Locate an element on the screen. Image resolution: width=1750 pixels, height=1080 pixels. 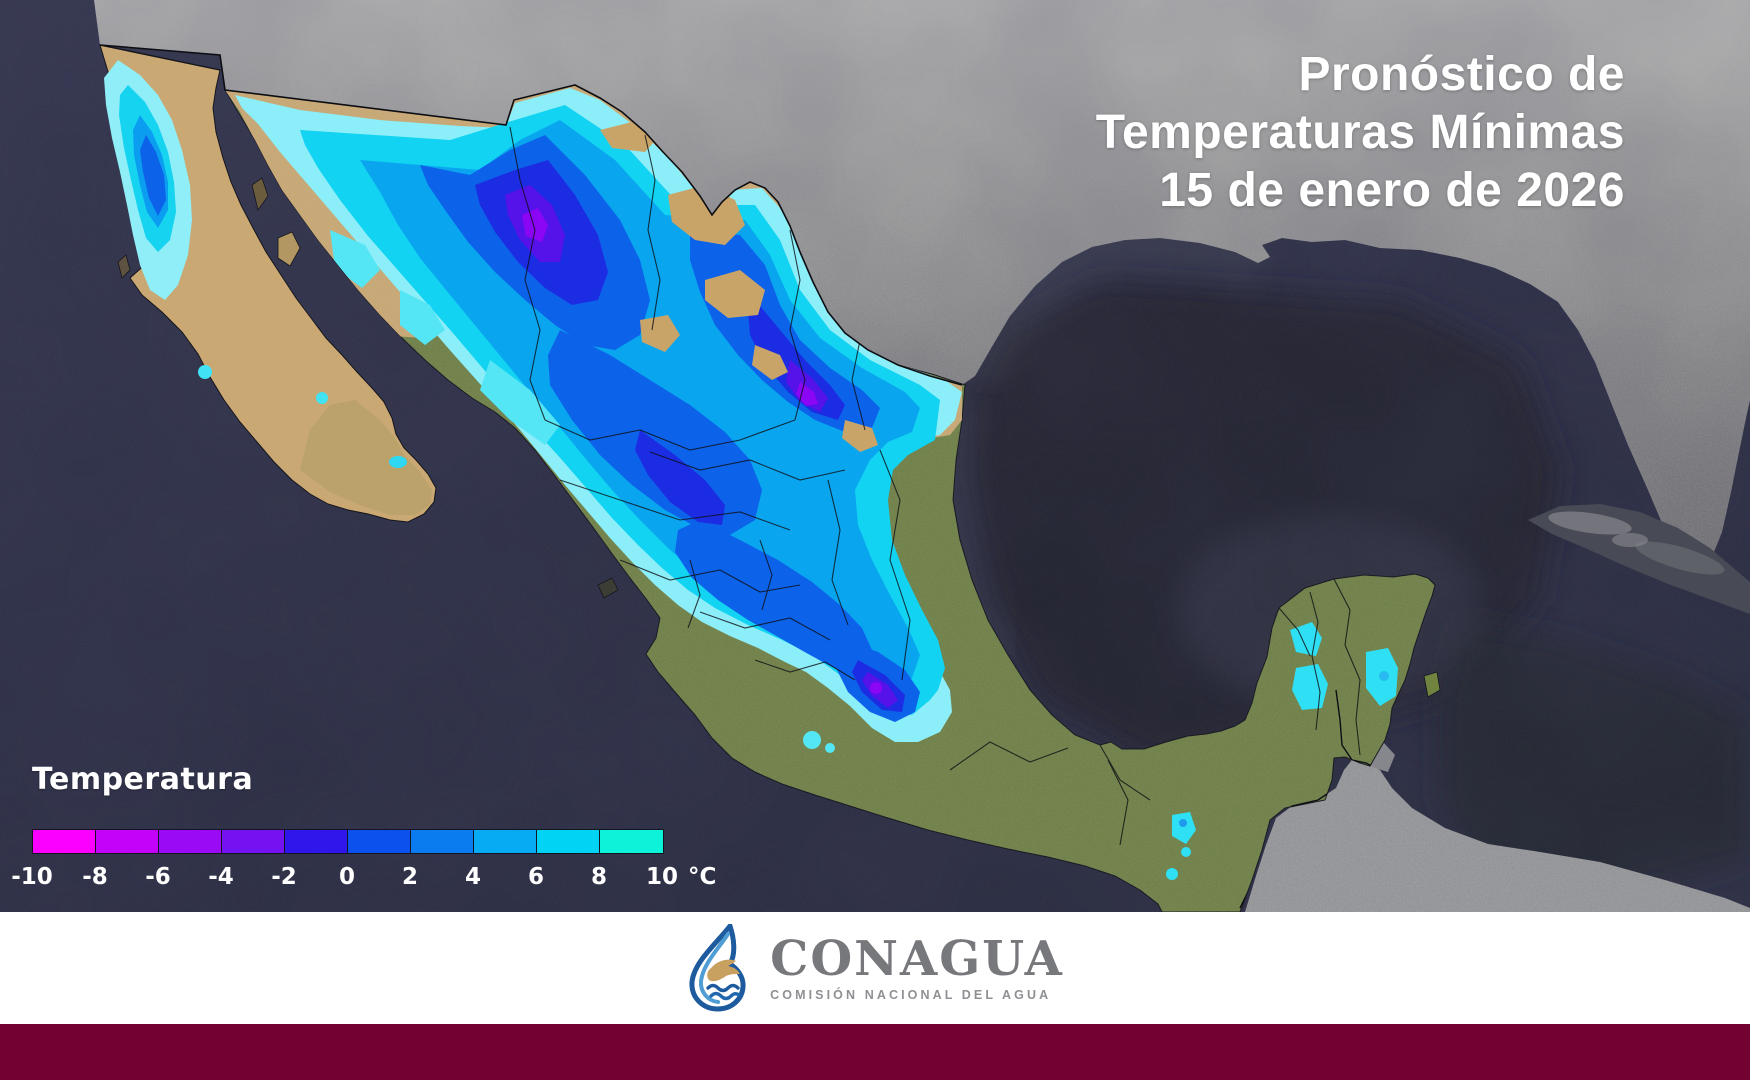
legend-tick: 10 is located at coordinates (662, 877).